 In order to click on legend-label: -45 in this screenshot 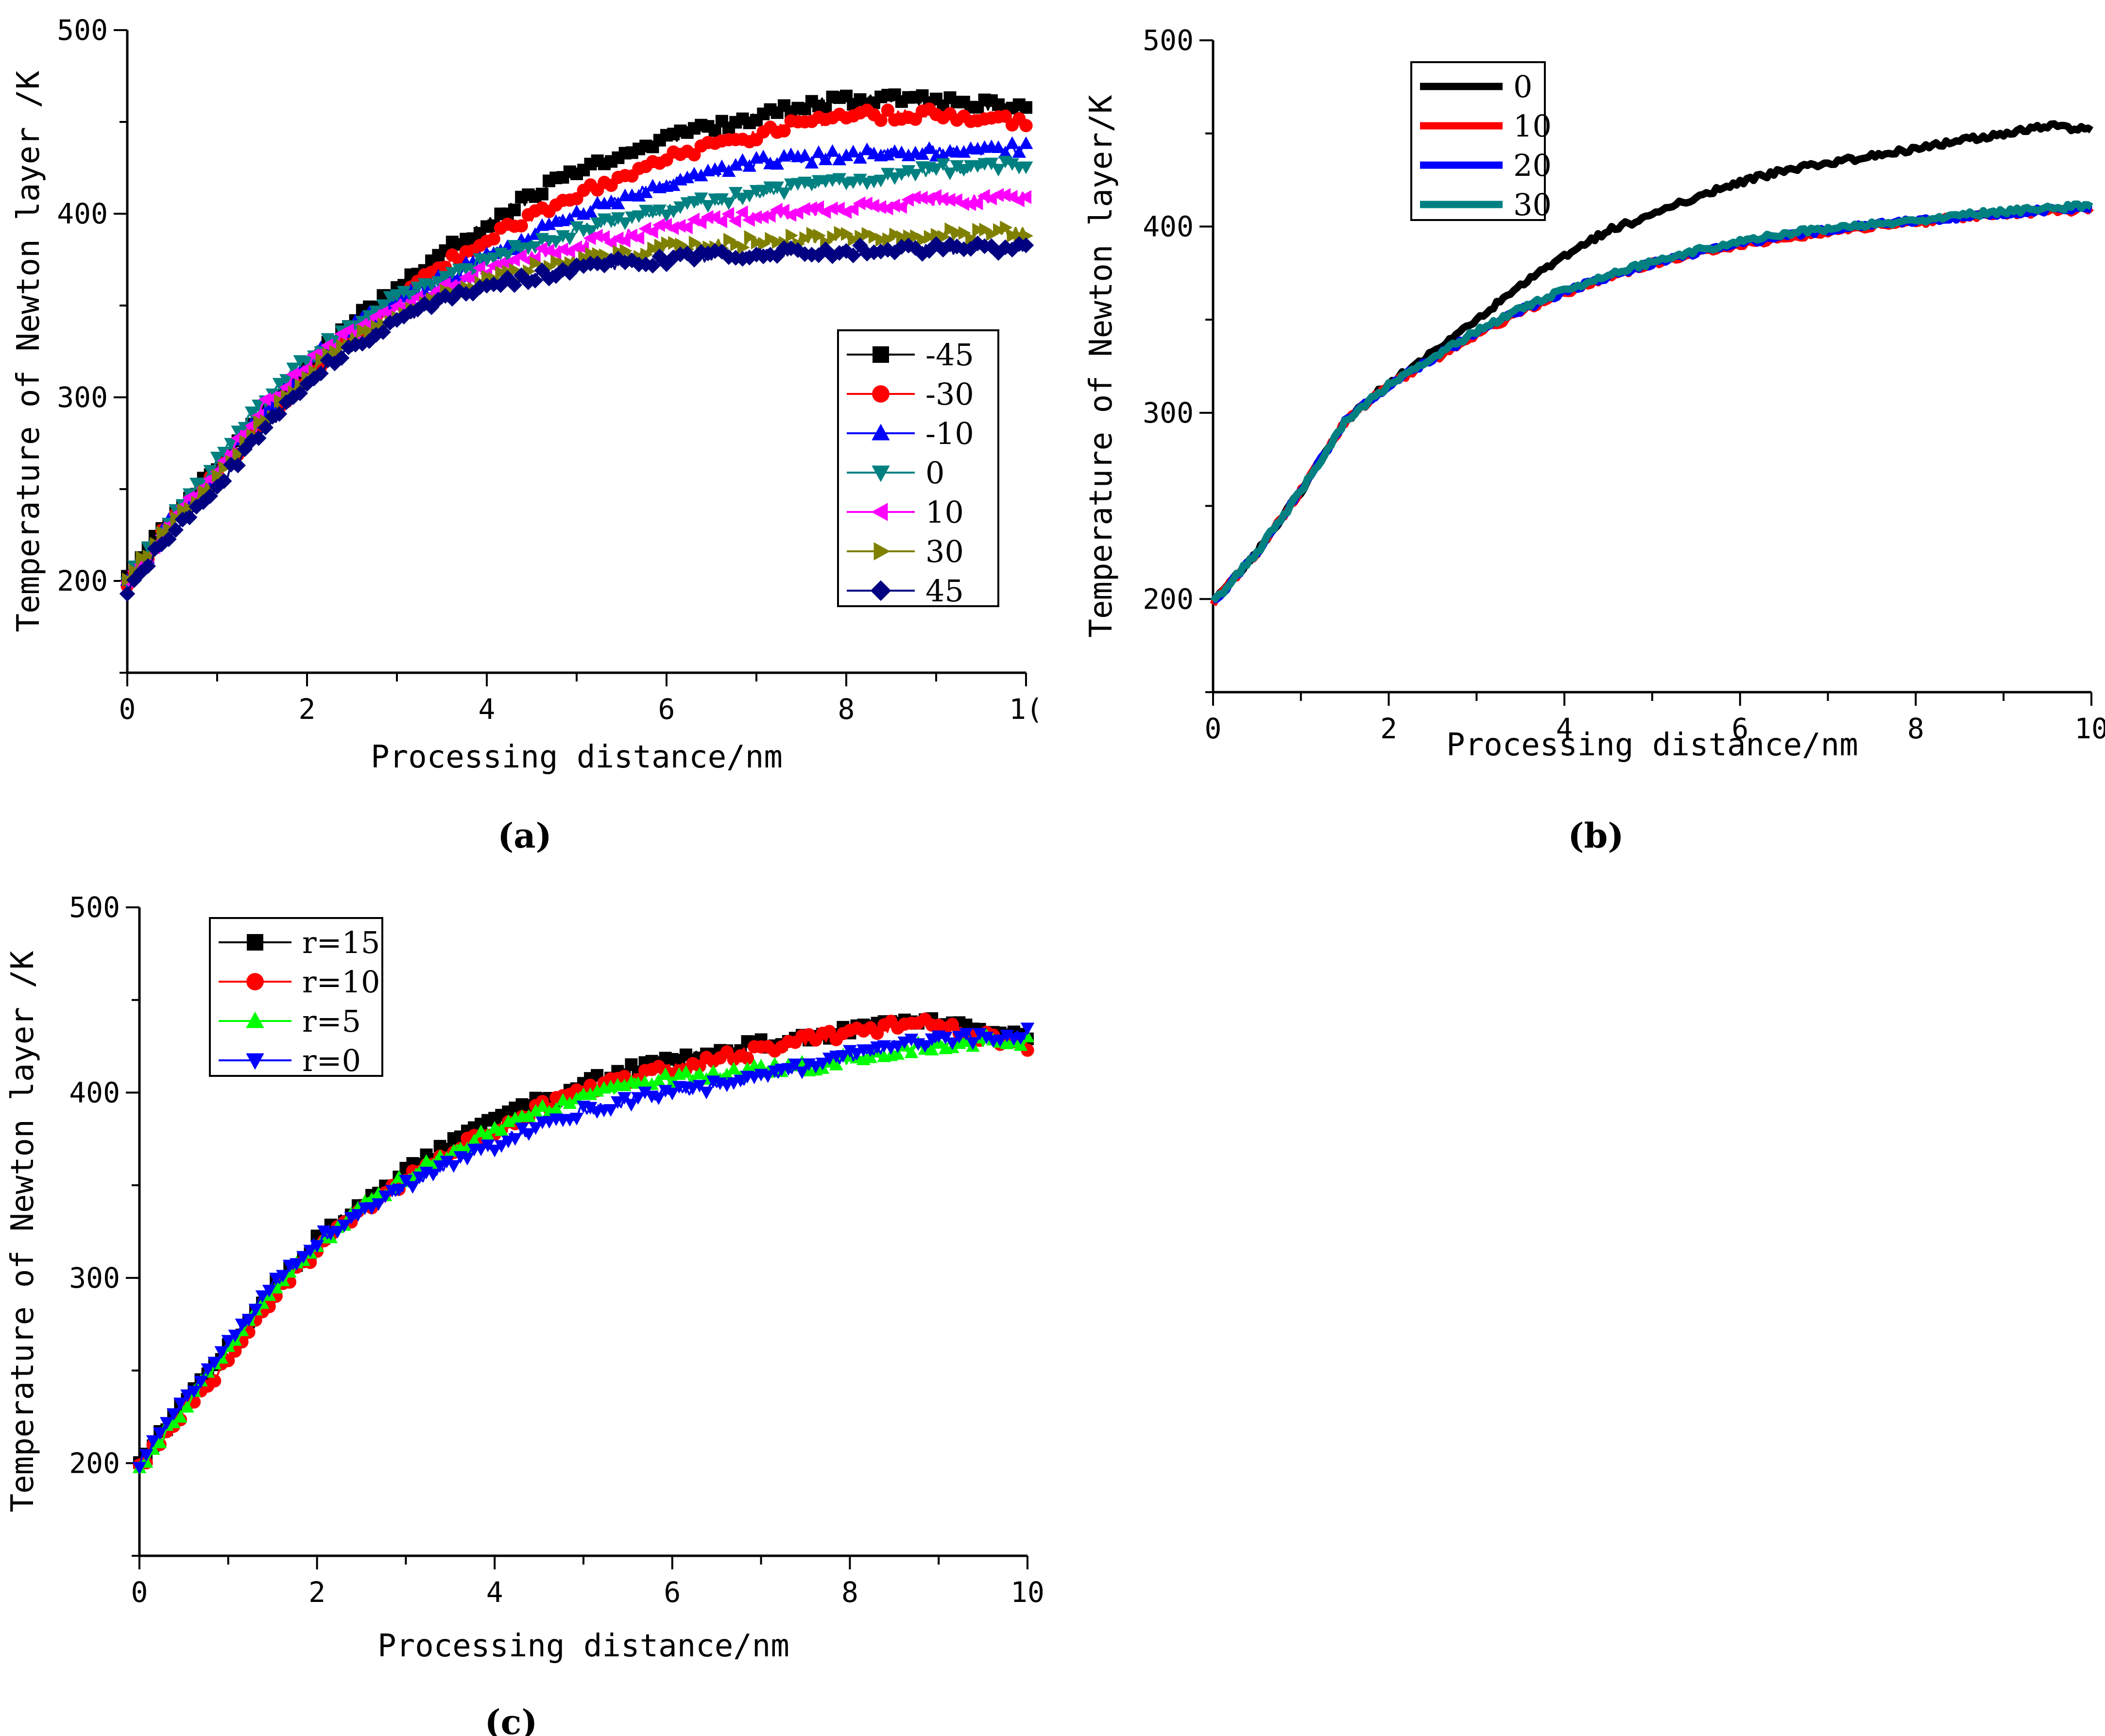, I will do `click(949, 355)`.